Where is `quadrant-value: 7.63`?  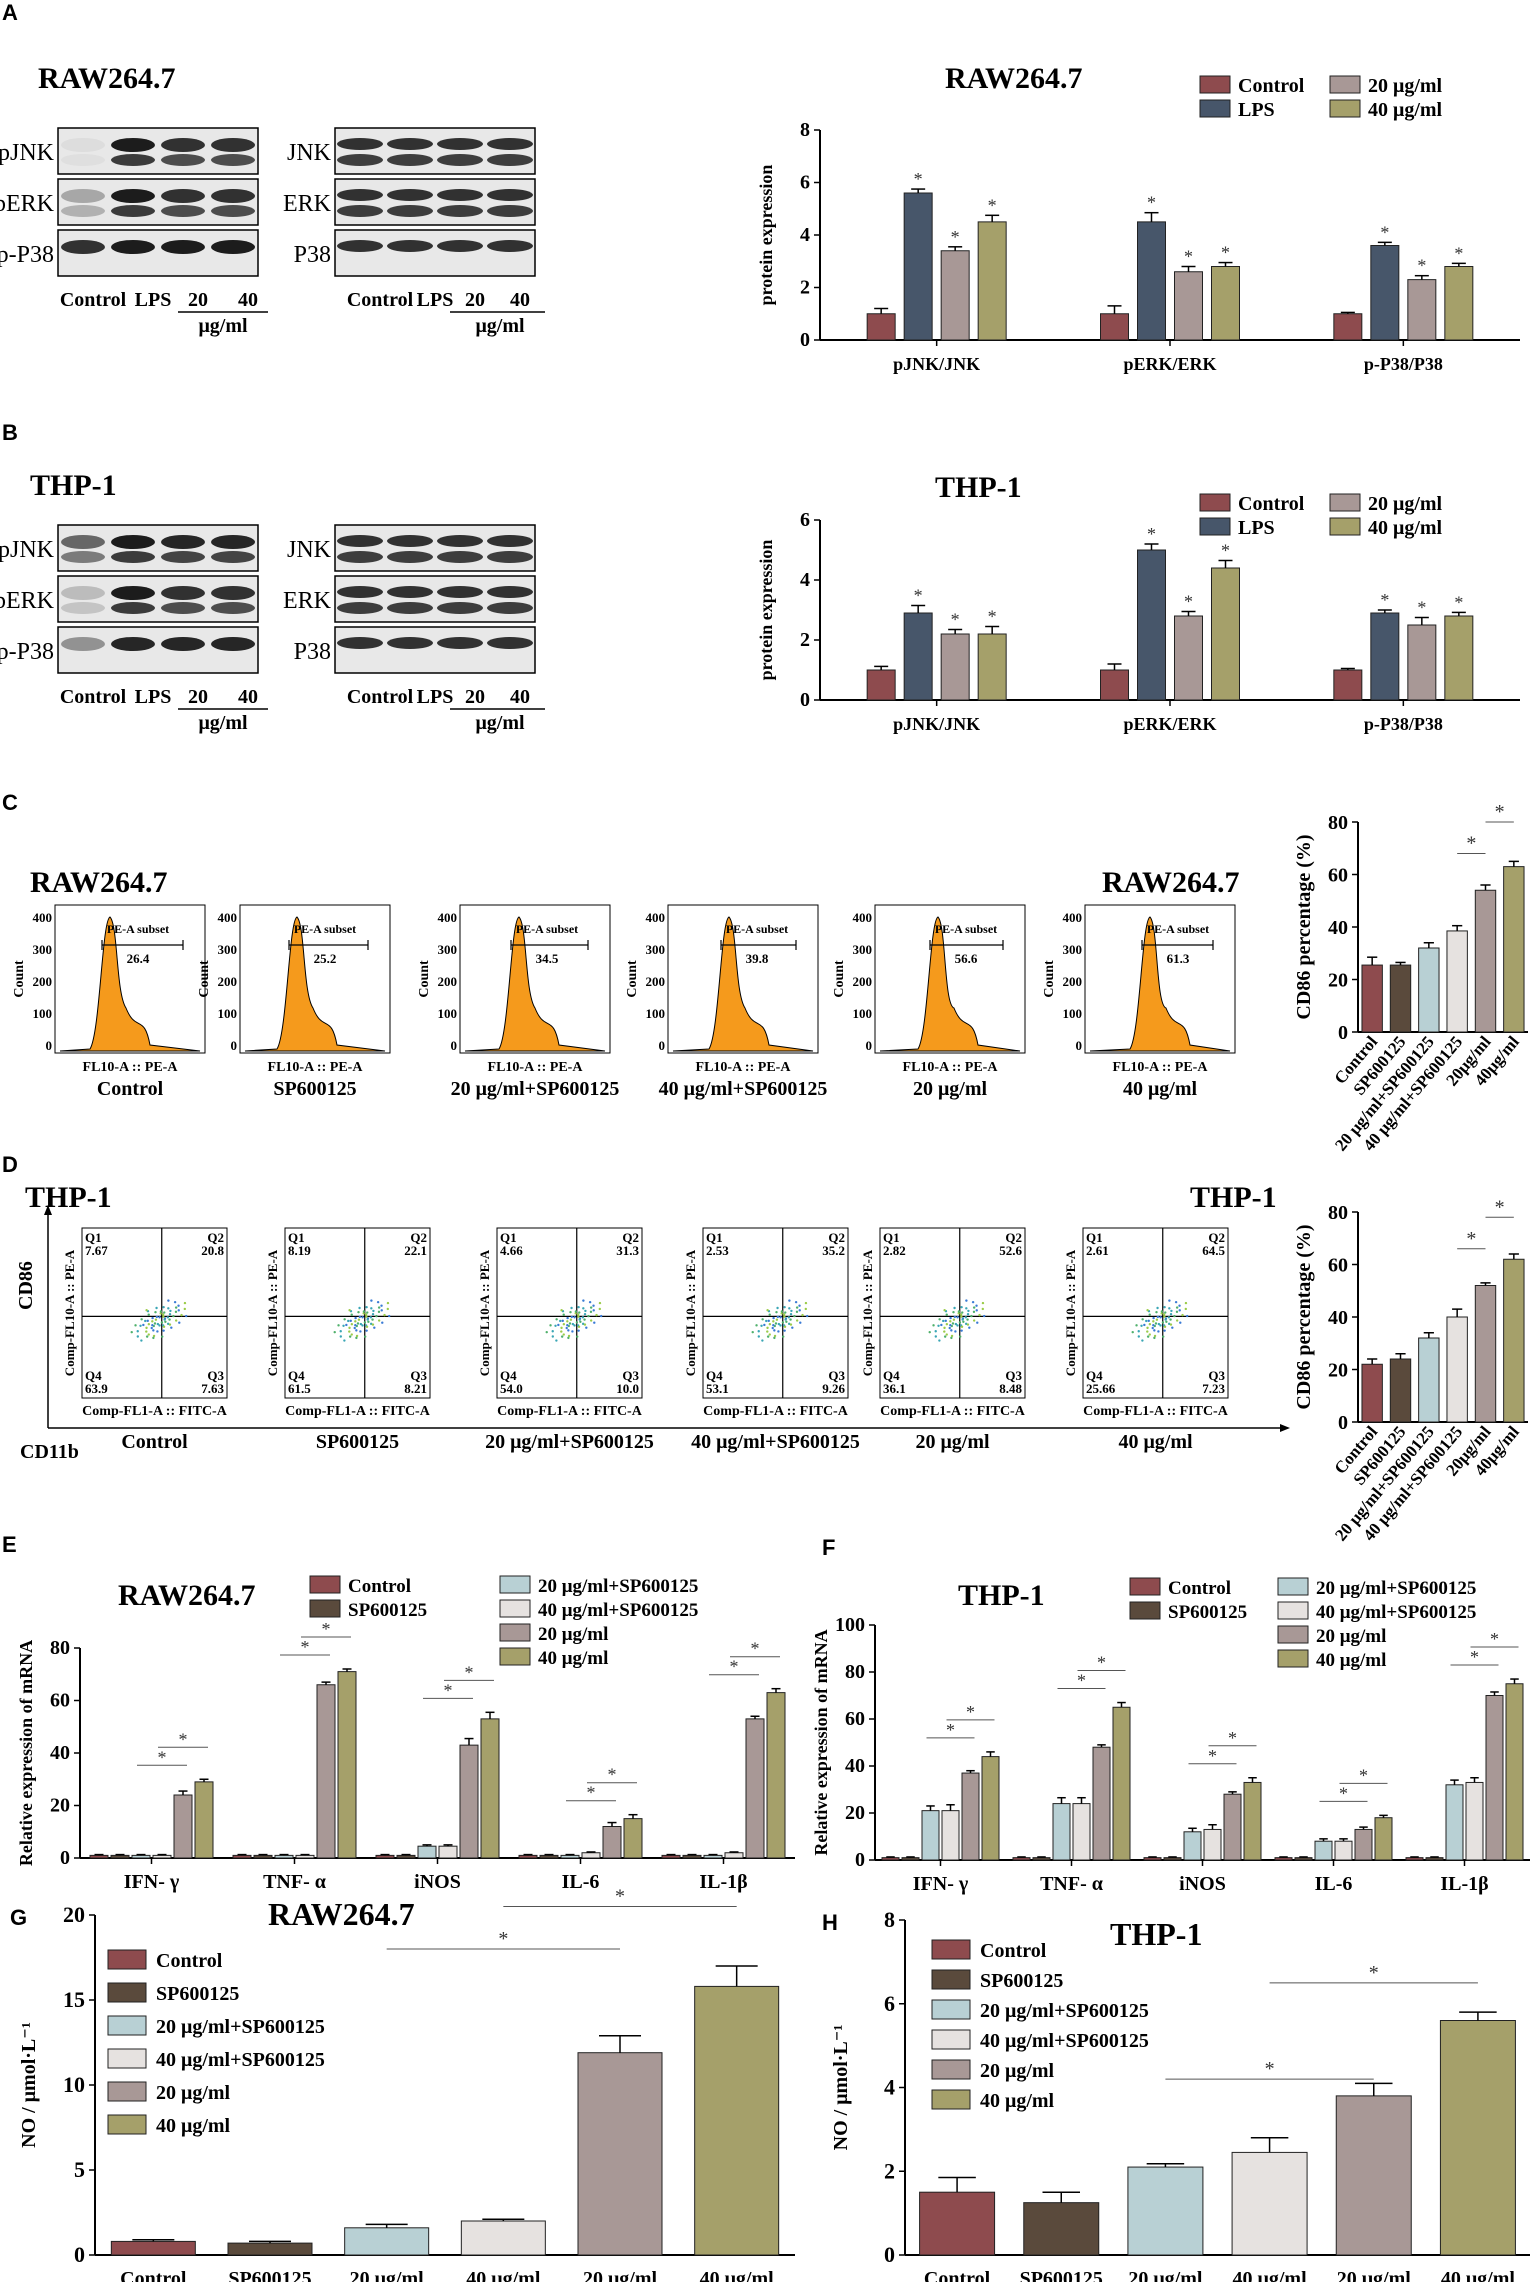 quadrant-value: 7.63 is located at coordinates (212, 1388).